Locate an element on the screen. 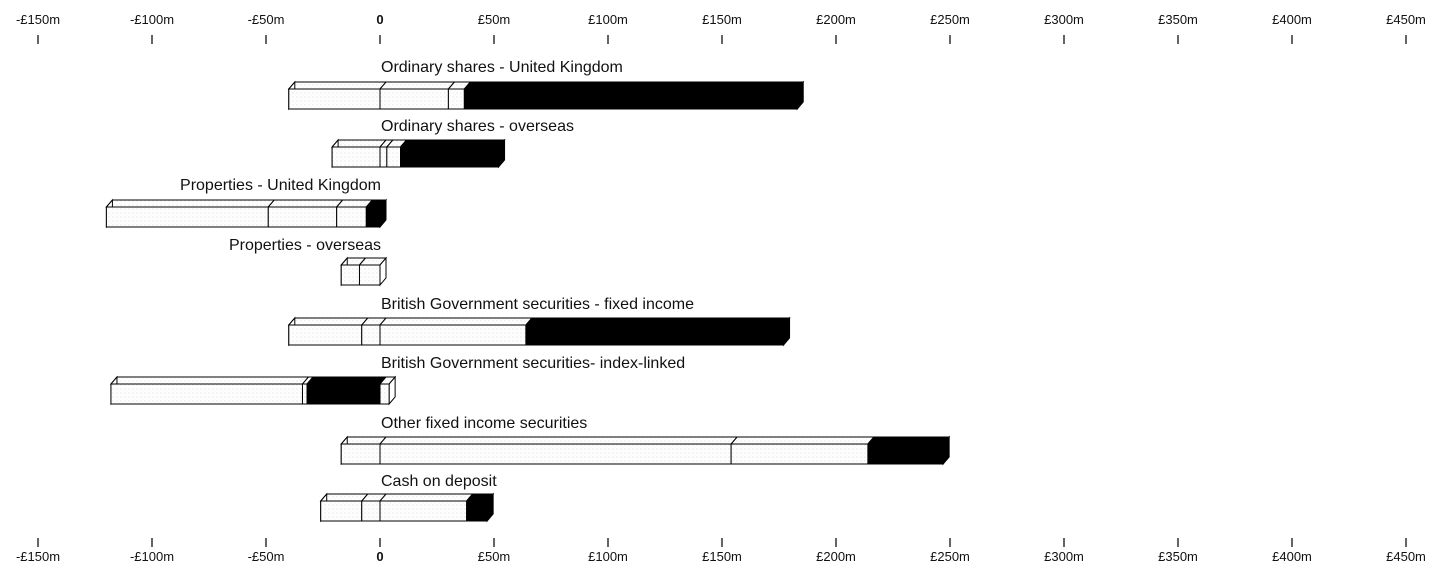 This screenshot has width=1430, height=567. bar-group: Properties - United Kingdom is located at coordinates (246, 203).